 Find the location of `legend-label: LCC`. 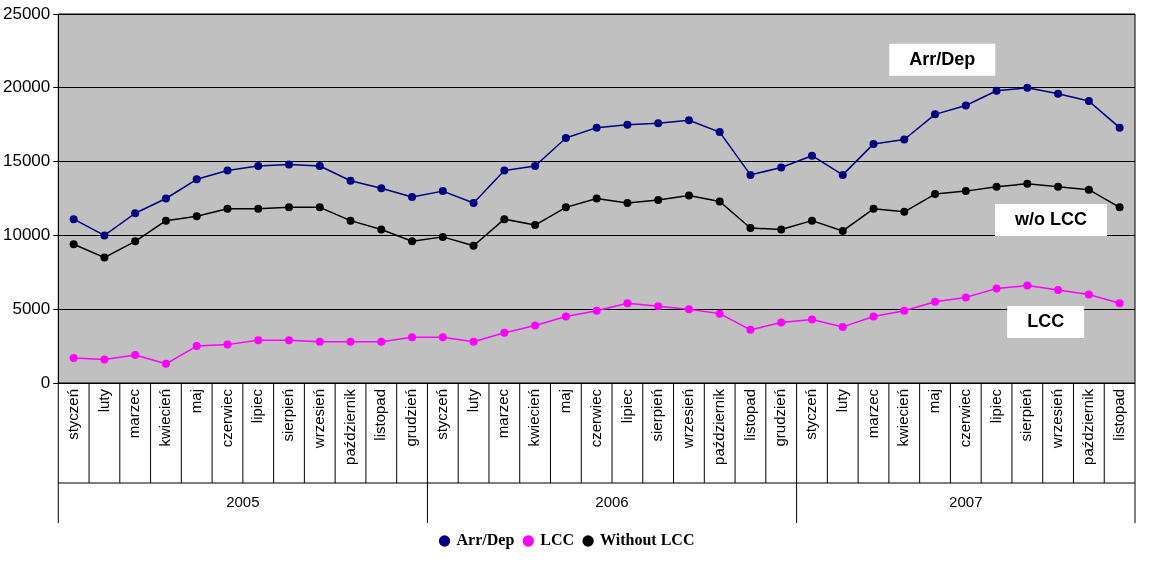

legend-label: LCC is located at coordinates (557, 540).